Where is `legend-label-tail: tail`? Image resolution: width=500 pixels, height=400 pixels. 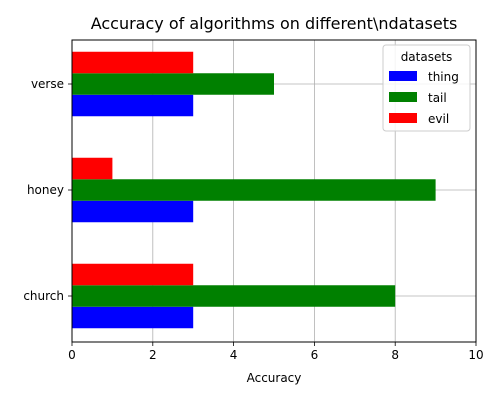
legend-label-tail: tail is located at coordinates (437, 98).